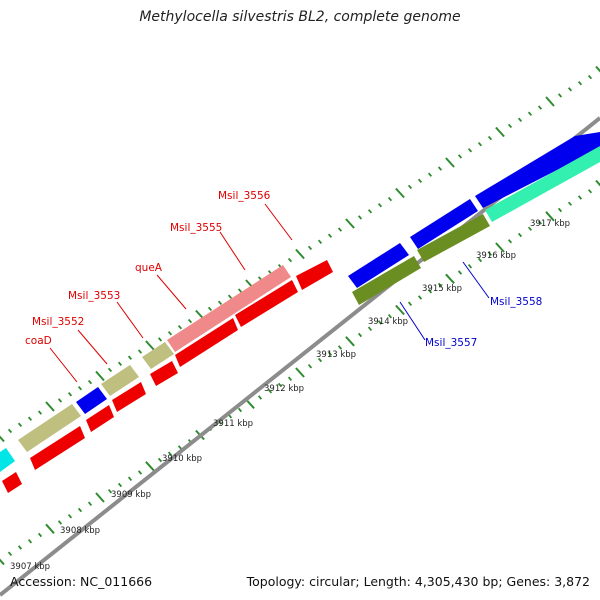 The height and width of the screenshot is (600, 600). What do you see at coordinates (94, 296) in the screenshot?
I see `gene-label-msil-3553: Msil_3553` at bounding box center [94, 296].